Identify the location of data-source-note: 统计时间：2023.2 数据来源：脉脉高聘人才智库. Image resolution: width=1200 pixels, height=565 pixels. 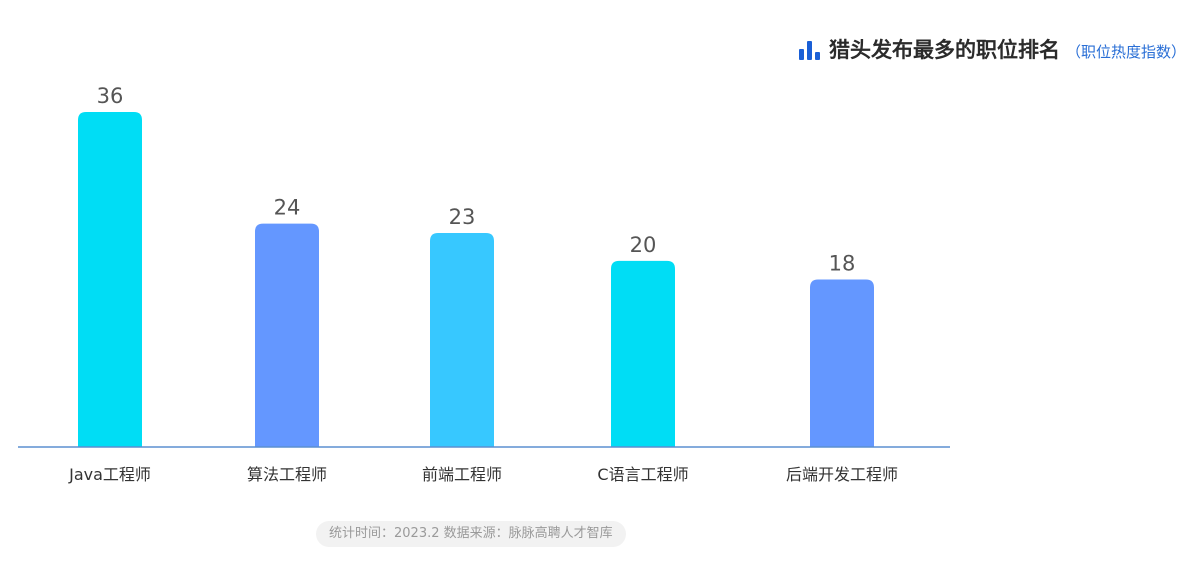
(471, 534).